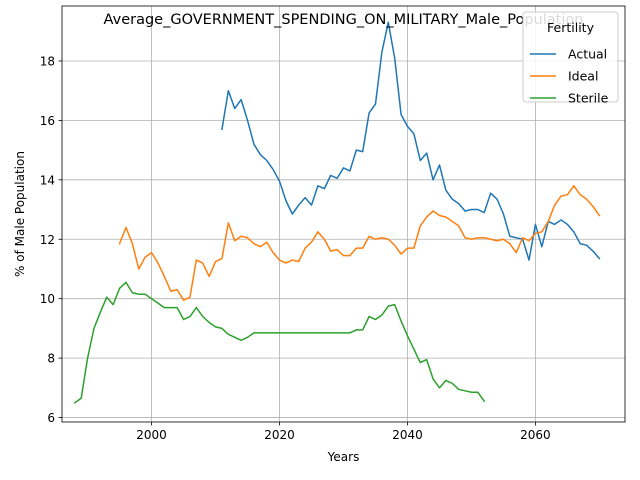  I want to click on legend-label-sterile: Sterile, so click(588, 98).